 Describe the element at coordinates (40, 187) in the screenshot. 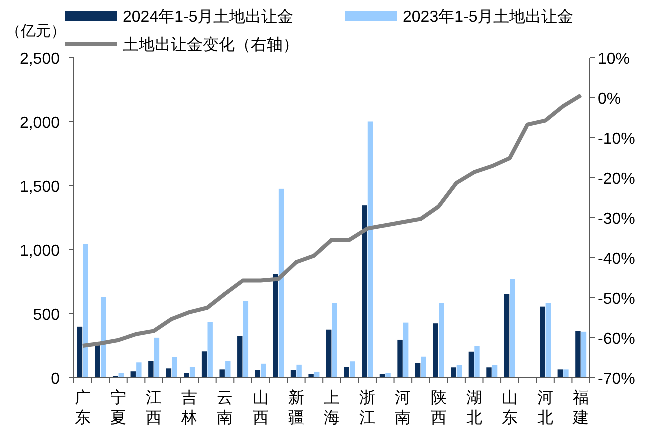

I see `y-tick-label: 1,500` at that location.